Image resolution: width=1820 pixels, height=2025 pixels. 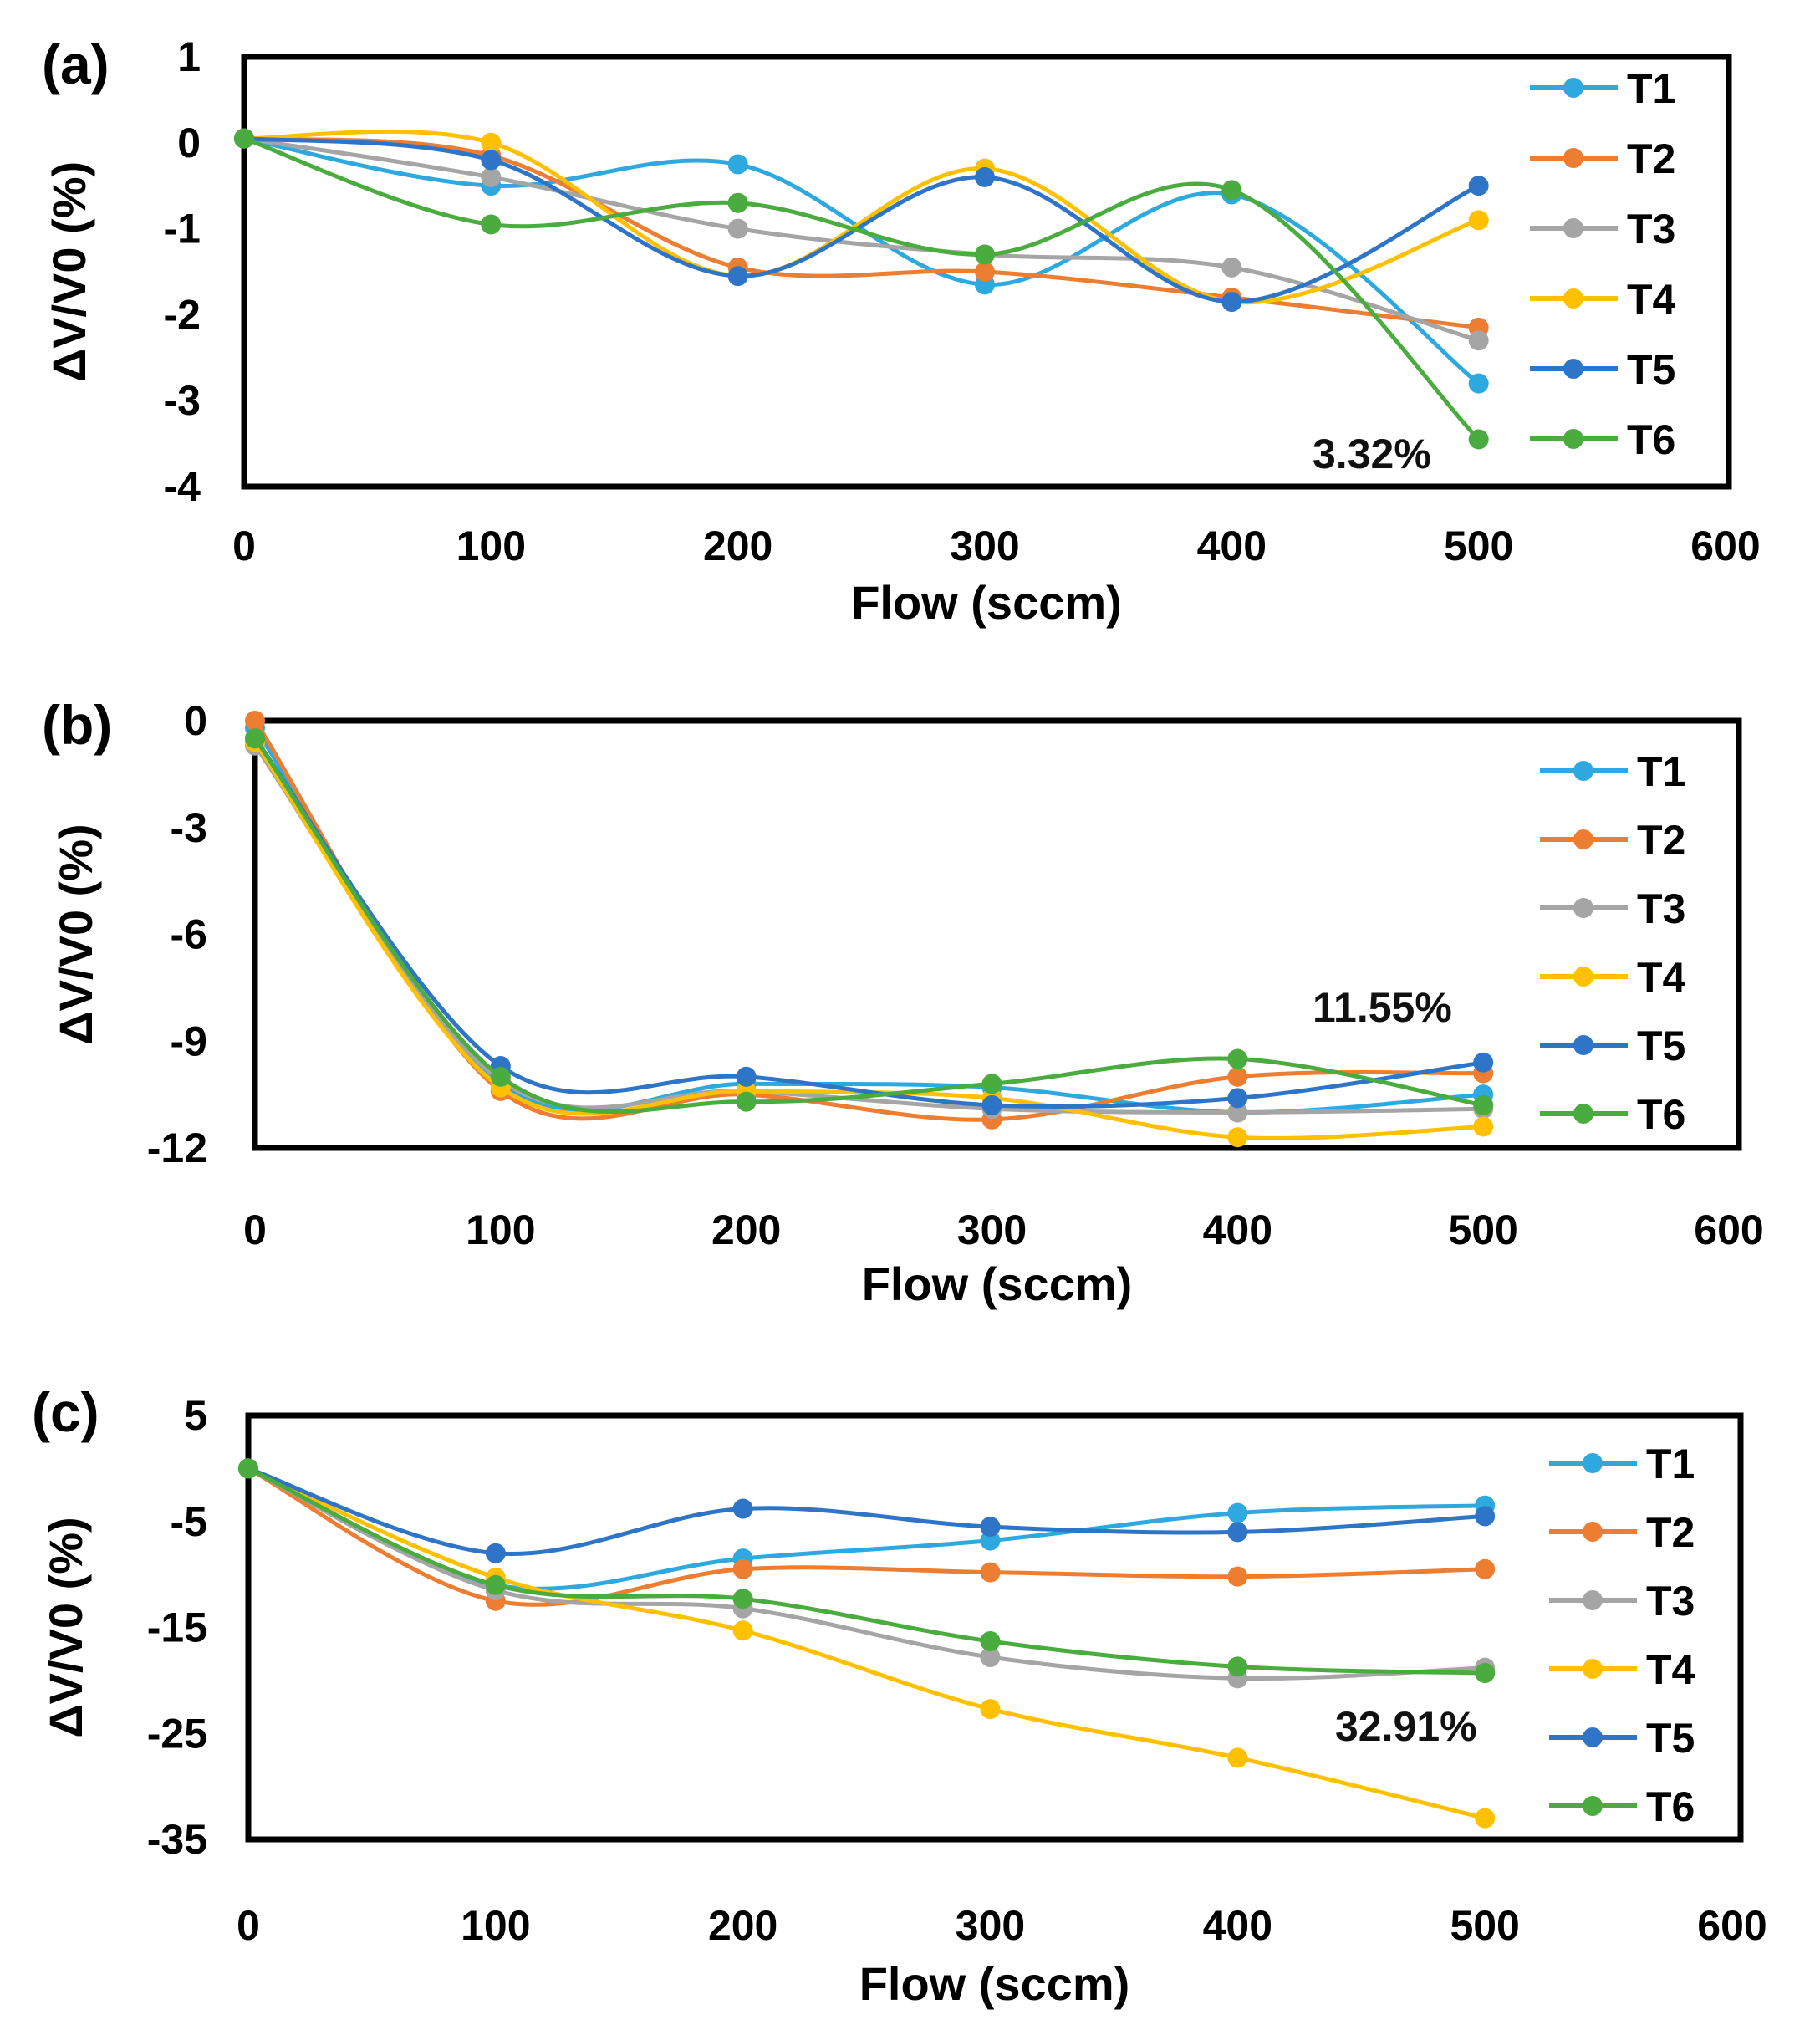 What do you see at coordinates (182, 400) in the screenshot?
I see `y-tick-label: -3` at bounding box center [182, 400].